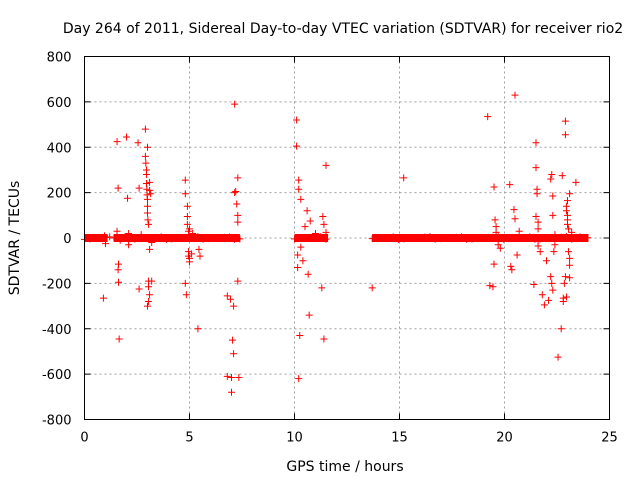 The width and height of the screenshot is (640, 480). Describe the element at coordinates (504, 438) in the screenshot. I see `x-tick-label: 20` at that location.